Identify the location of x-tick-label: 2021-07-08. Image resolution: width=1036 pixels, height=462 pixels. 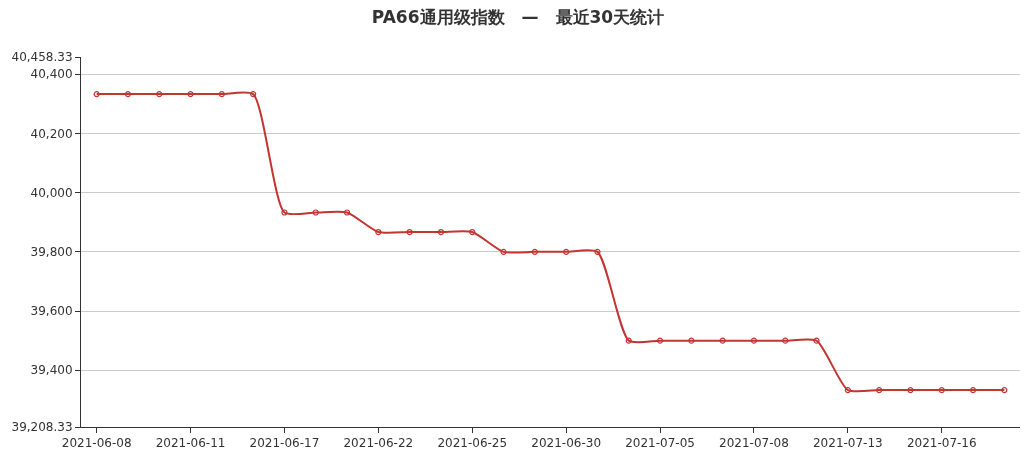
(754, 443).